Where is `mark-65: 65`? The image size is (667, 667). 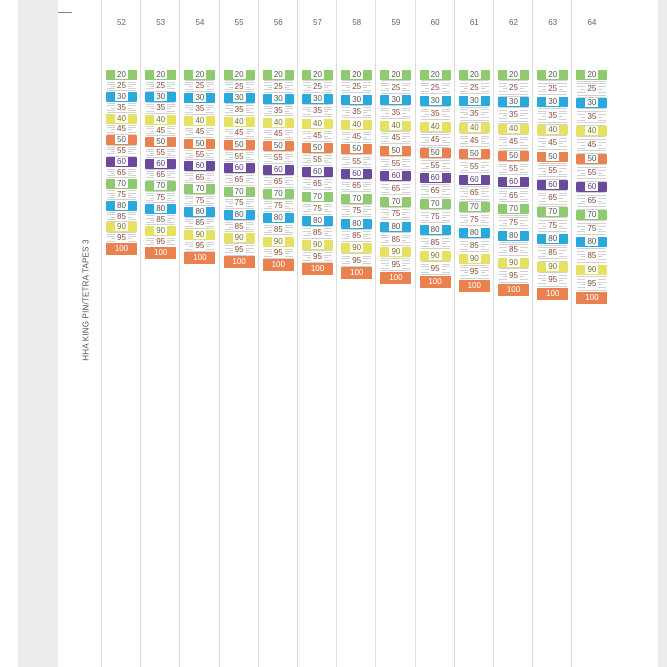
mark-65: 65 is located at coordinates (121, 173).